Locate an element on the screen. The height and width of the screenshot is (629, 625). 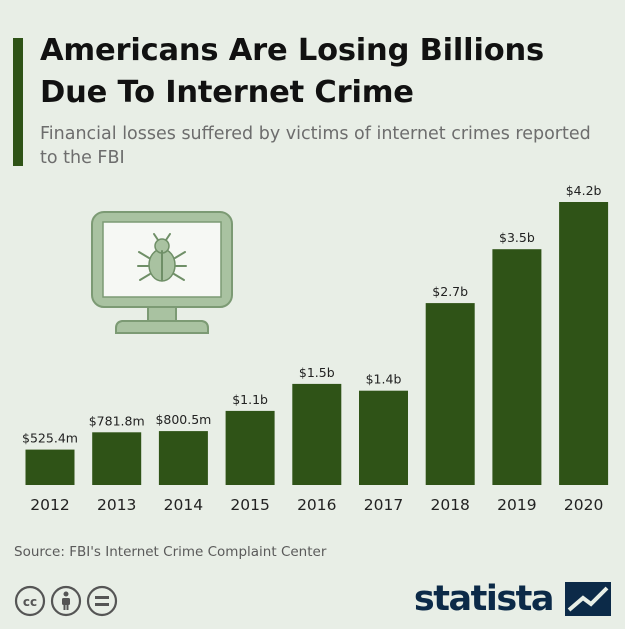
value-label-2015: $1.1b is located at coordinates (250, 399).